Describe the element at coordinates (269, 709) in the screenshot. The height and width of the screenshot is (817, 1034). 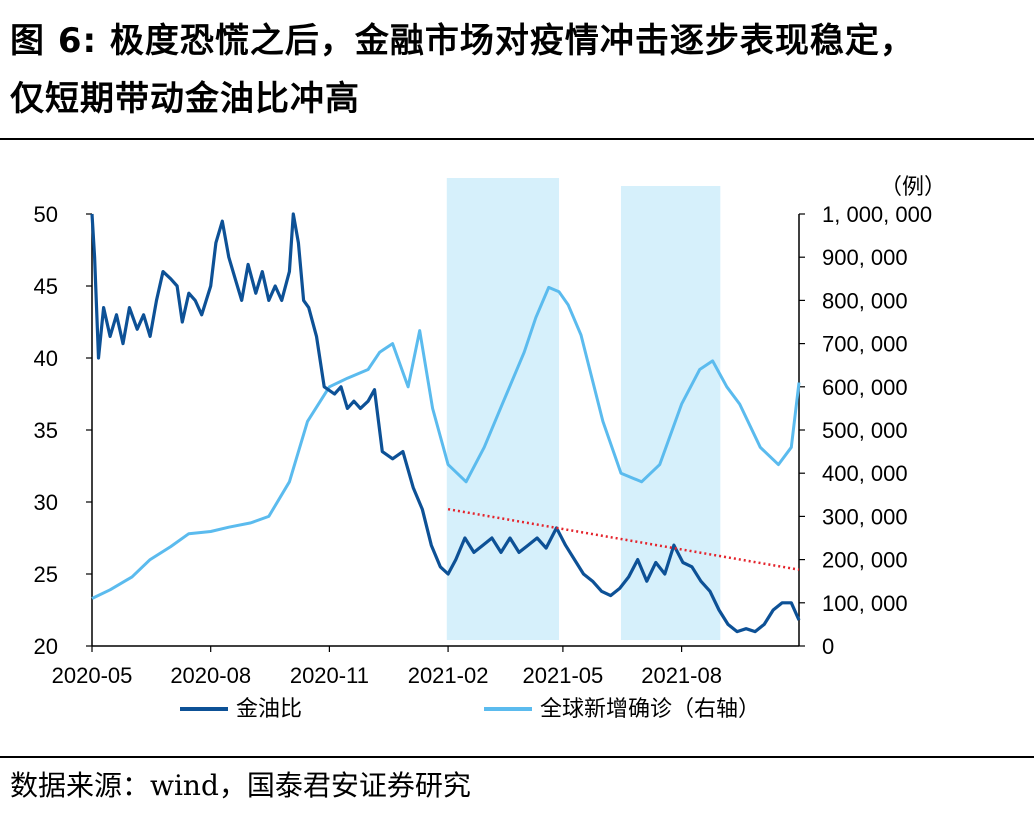
I see `legend-label-gold-oil: 金油比` at that location.